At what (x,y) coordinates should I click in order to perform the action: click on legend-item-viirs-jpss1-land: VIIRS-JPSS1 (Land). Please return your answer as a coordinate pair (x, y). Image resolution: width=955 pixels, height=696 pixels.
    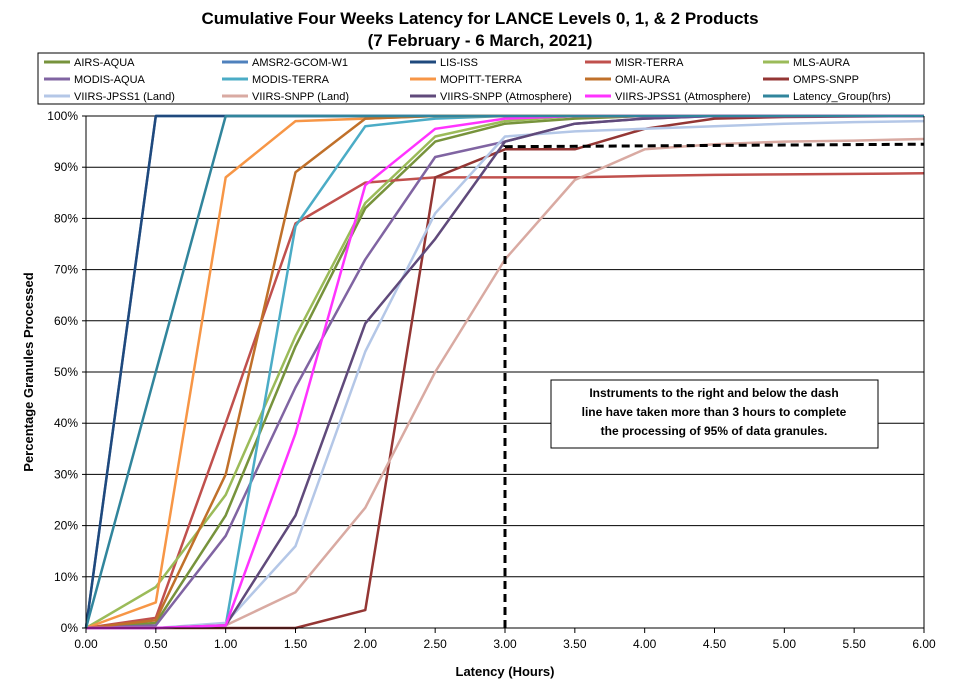
    Looking at the image, I should click on (109, 97).